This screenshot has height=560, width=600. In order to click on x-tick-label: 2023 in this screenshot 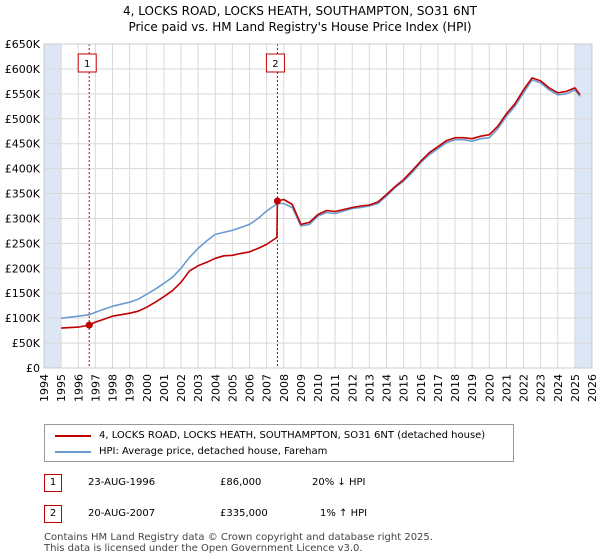, I will do `click(541, 388)`.